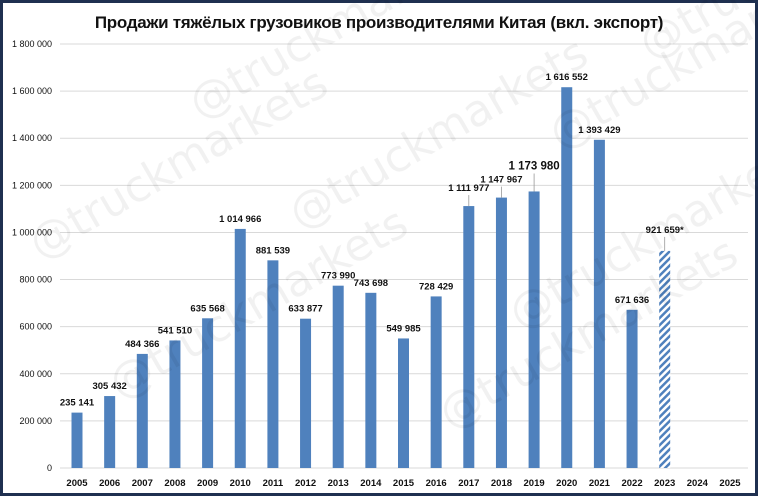 The width and height of the screenshot is (758, 496). I want to click on x-tick-label: 2022, so click(631, 483).